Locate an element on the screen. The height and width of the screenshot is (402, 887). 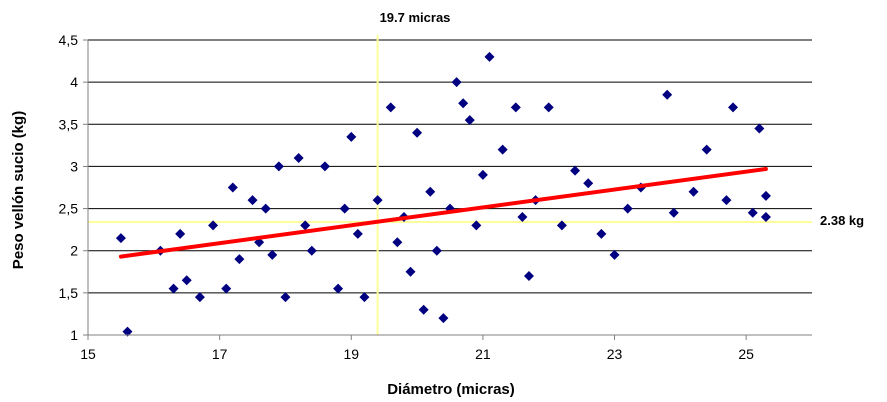
y-tick-label: 4,5 is located at coordinates (69, 40).